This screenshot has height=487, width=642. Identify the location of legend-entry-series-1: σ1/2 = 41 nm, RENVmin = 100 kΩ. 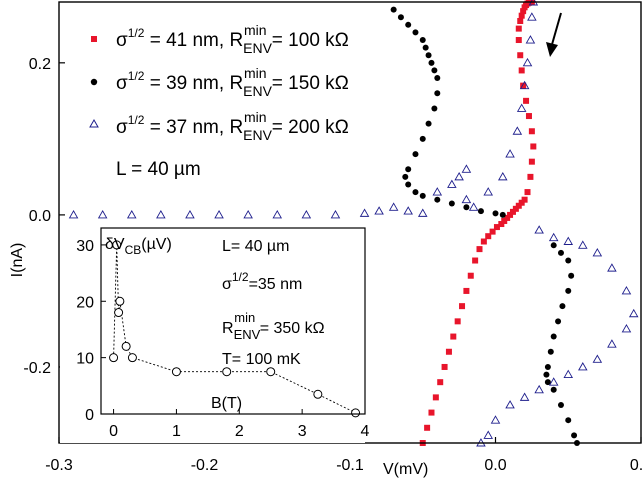
(232, 39).